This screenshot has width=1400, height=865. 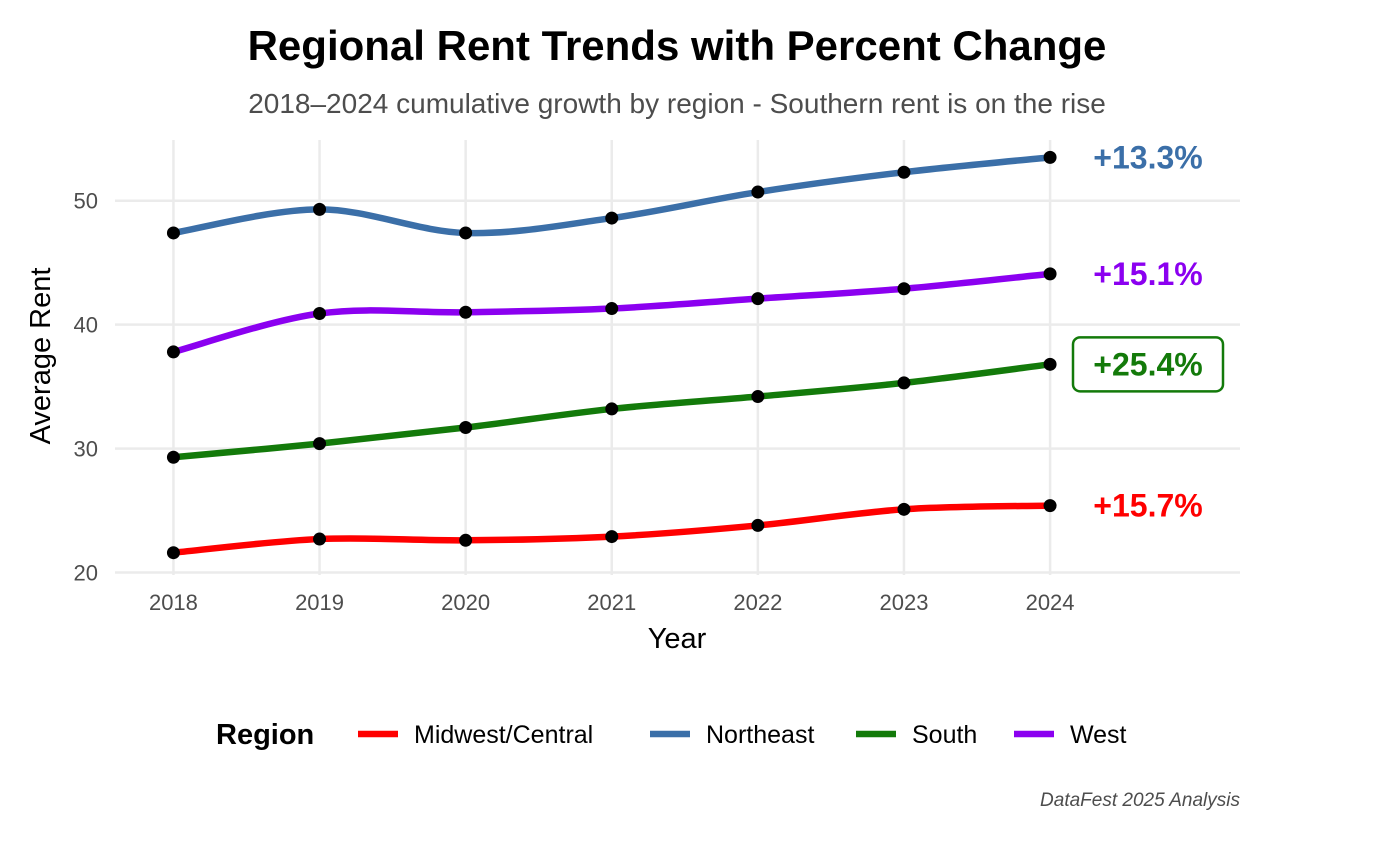 What do you see at coordinates (503, 735) in the screenshot?
I see `legend-label-midwest-central: Midwest/Central` at bounding box center [503, 735].